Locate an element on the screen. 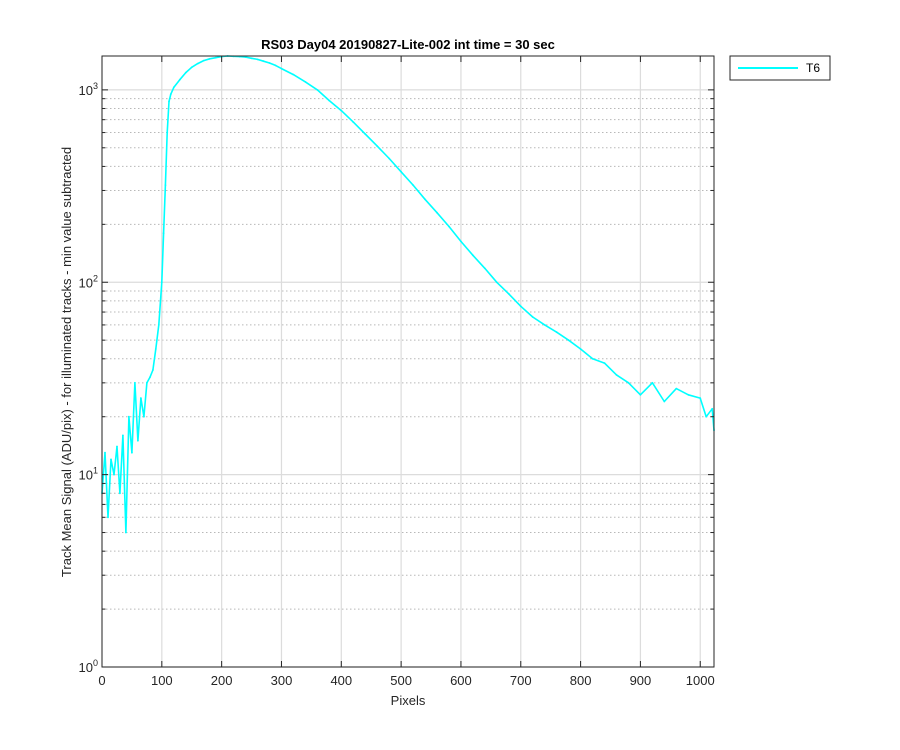 This screenshot has width=900, height=750. x-tick-label: 600 is located at coordinates (461, 680).